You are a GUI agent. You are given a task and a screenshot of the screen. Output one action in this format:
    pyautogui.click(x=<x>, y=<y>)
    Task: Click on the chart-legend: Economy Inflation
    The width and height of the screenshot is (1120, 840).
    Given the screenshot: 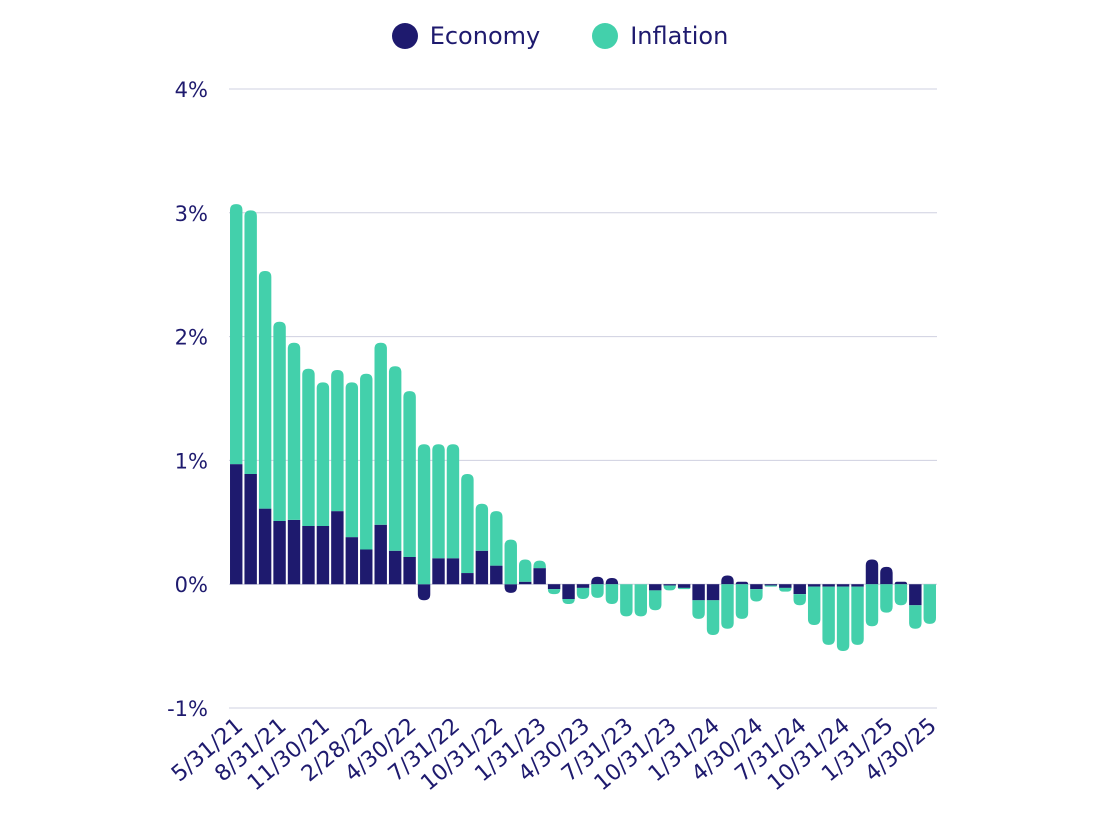 What is the action you would take?
    pyautogui.click(x=560, y=36)
    